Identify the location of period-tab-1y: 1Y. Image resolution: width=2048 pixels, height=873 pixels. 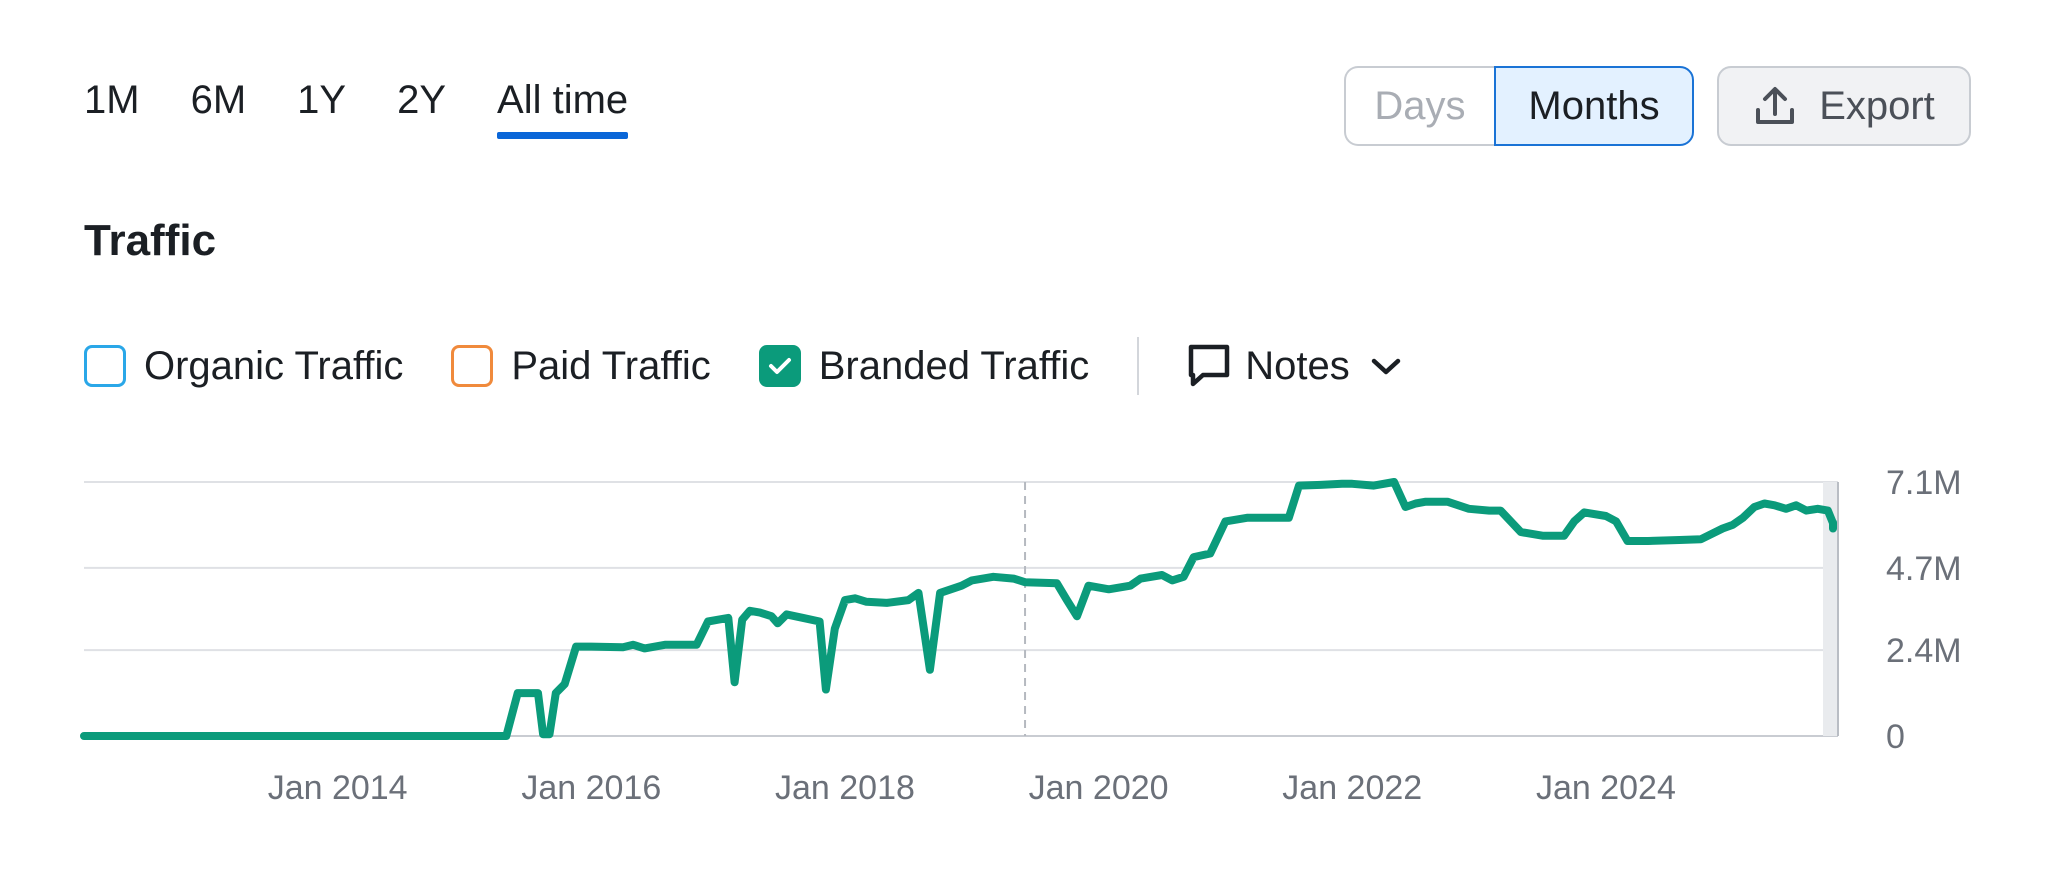
(322, 100).